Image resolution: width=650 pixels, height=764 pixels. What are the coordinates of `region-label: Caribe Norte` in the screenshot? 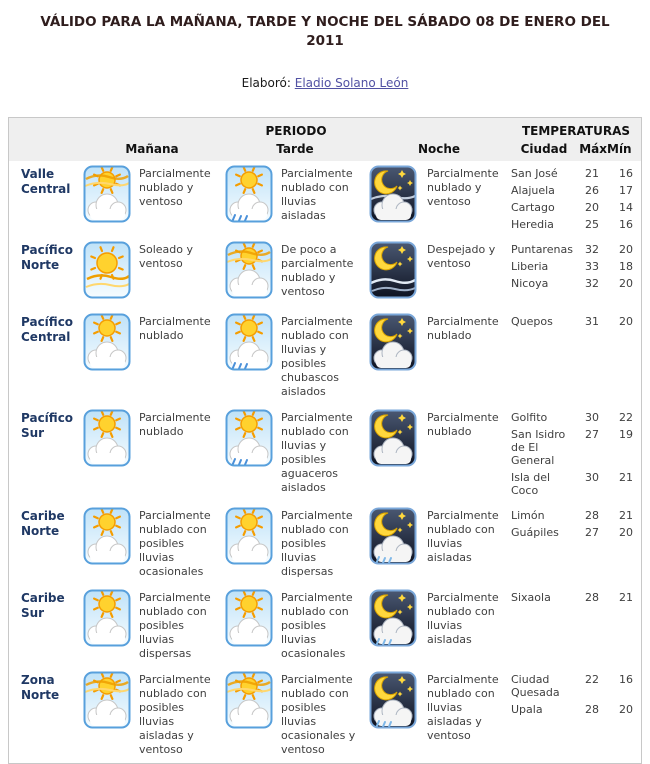 It's located at (43, 523).